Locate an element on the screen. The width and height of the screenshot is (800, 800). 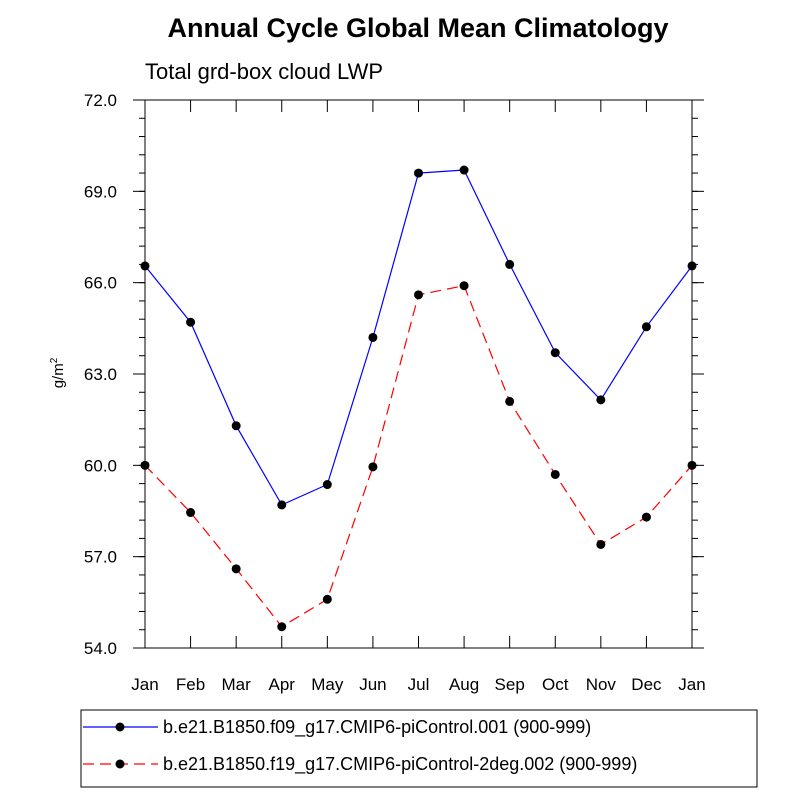
x-tick-label: Jul is located at coordinates (419, 684).